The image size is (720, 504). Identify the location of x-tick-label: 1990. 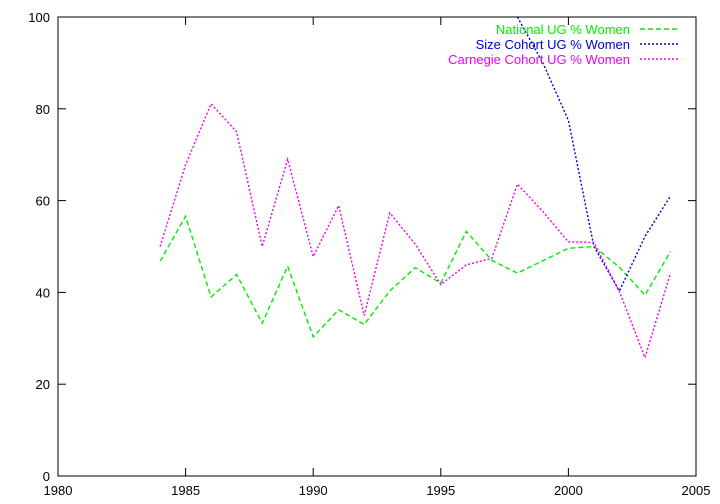
(313, 490).